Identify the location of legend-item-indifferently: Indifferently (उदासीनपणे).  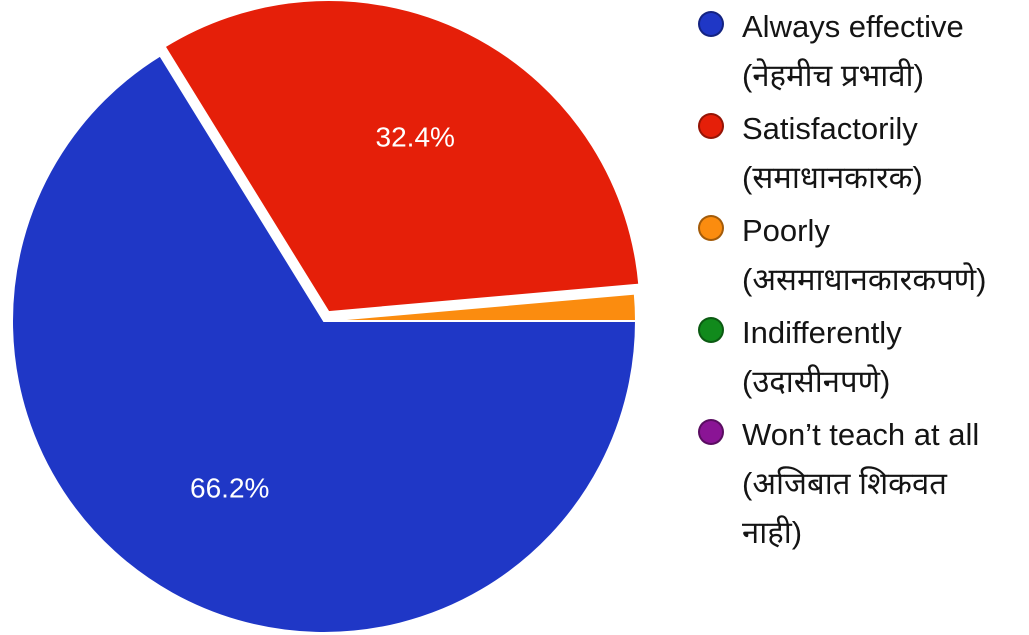
(857, 357).